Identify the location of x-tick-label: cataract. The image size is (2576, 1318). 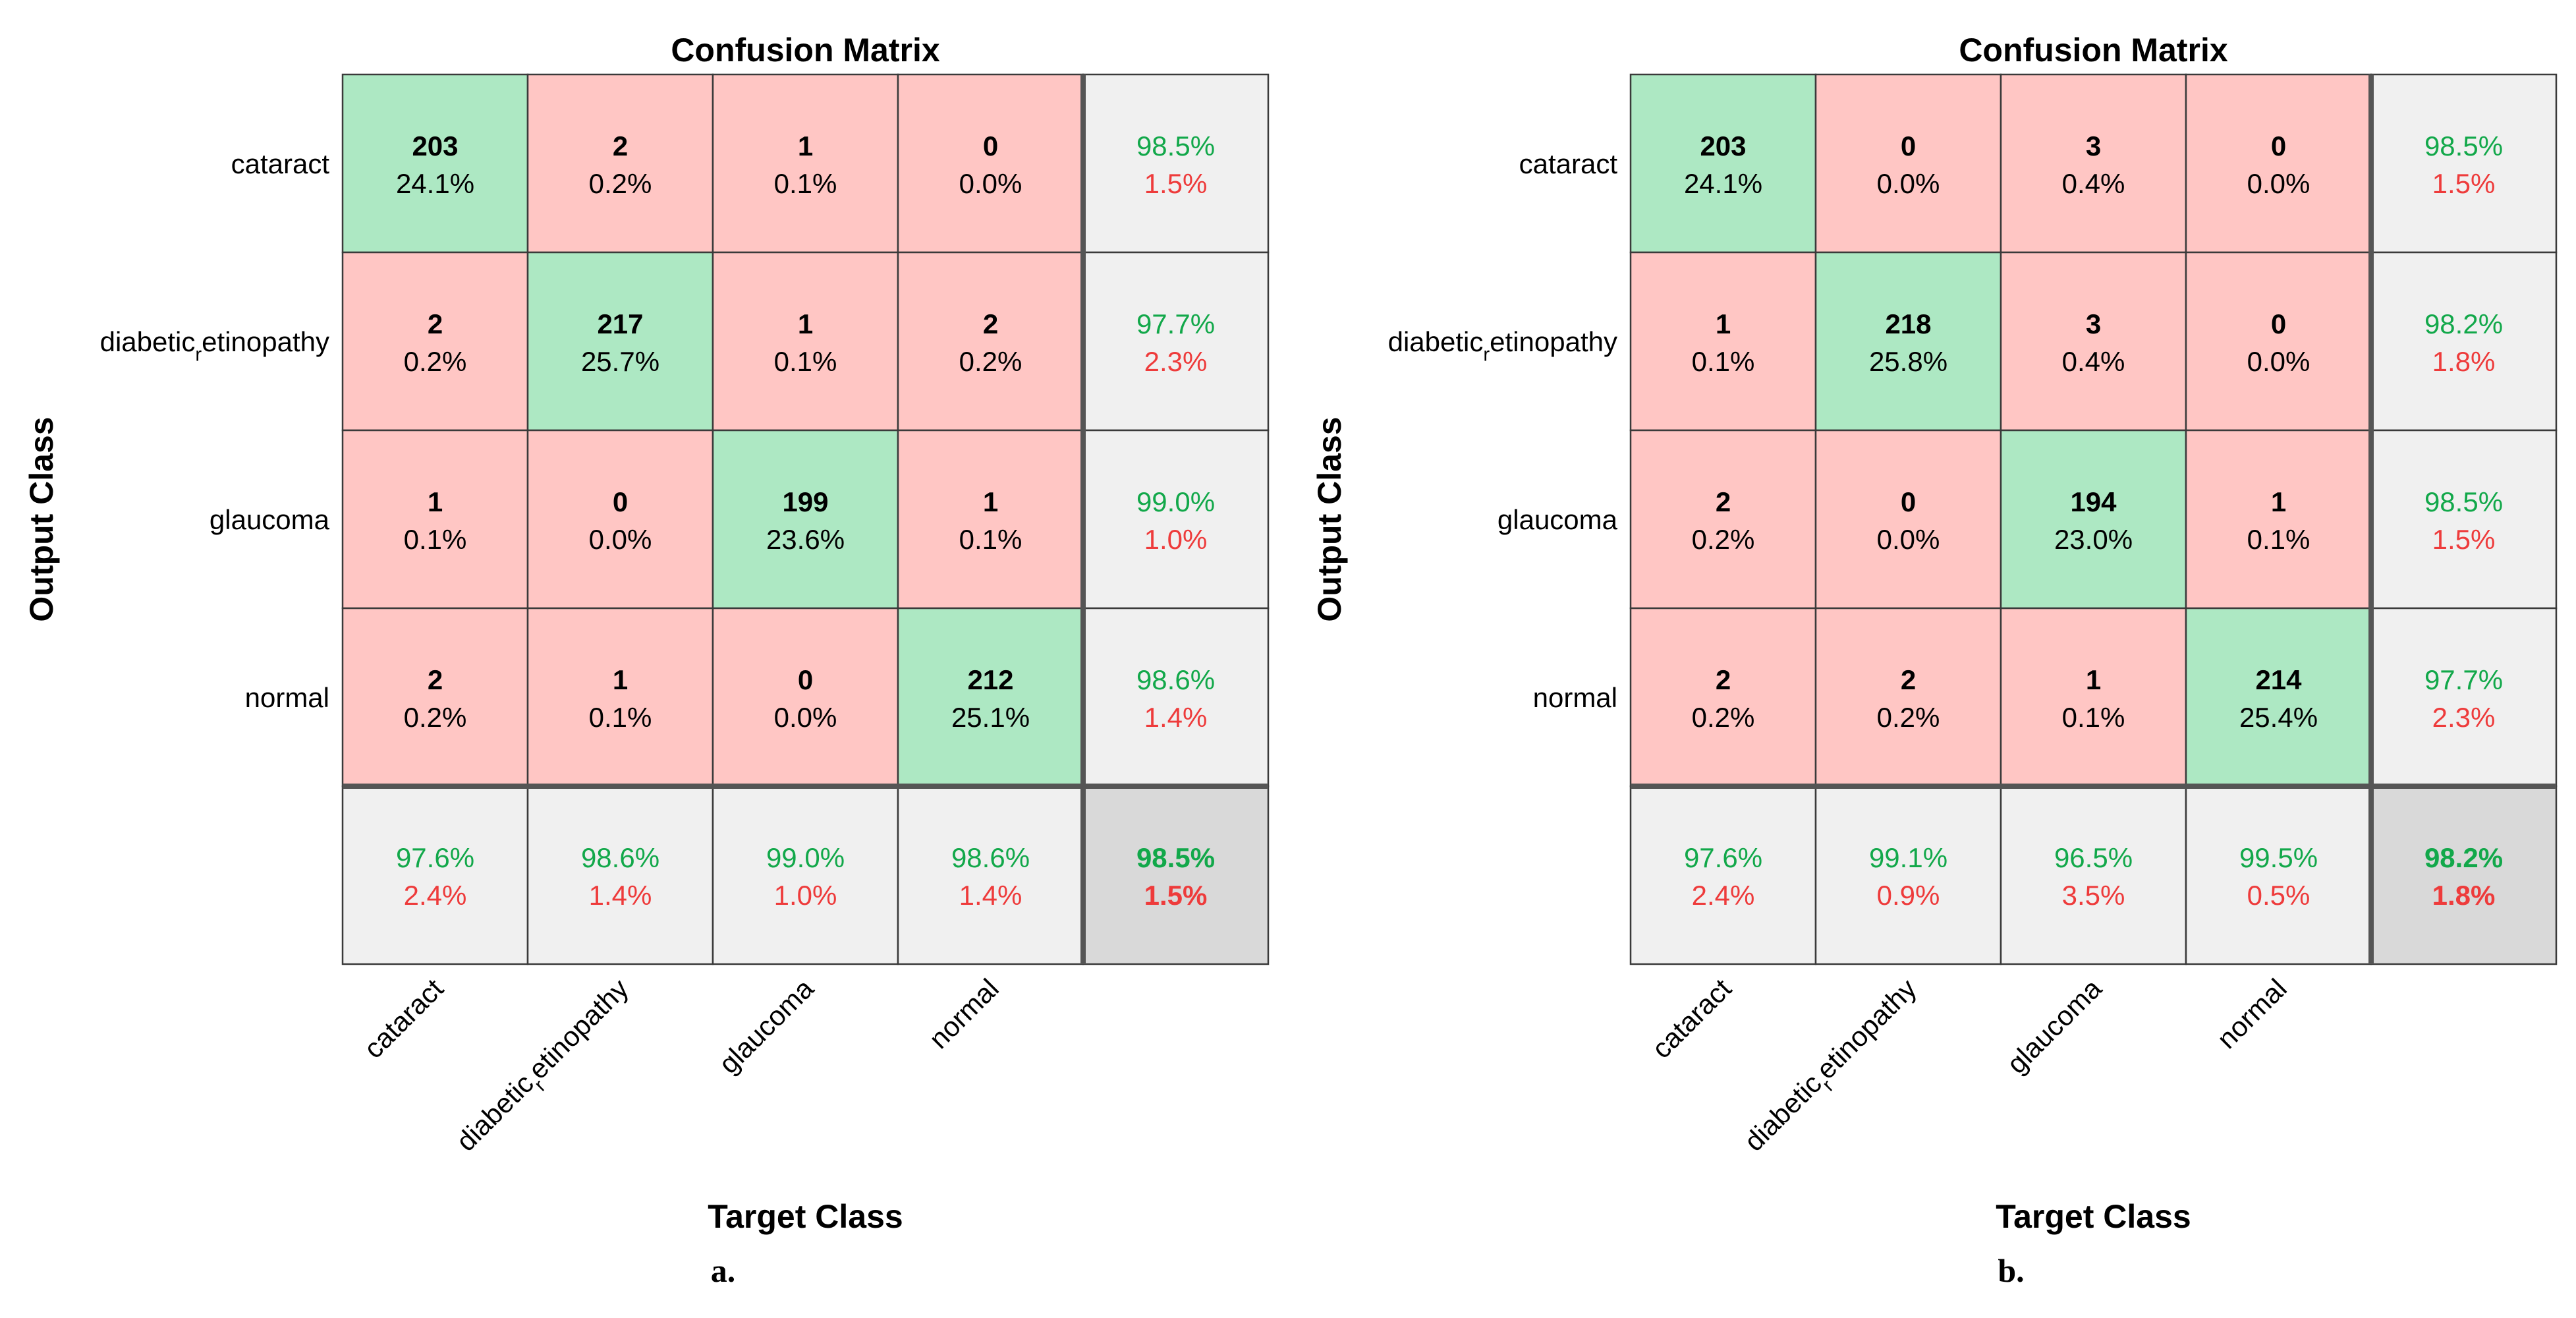
(403, 1019).